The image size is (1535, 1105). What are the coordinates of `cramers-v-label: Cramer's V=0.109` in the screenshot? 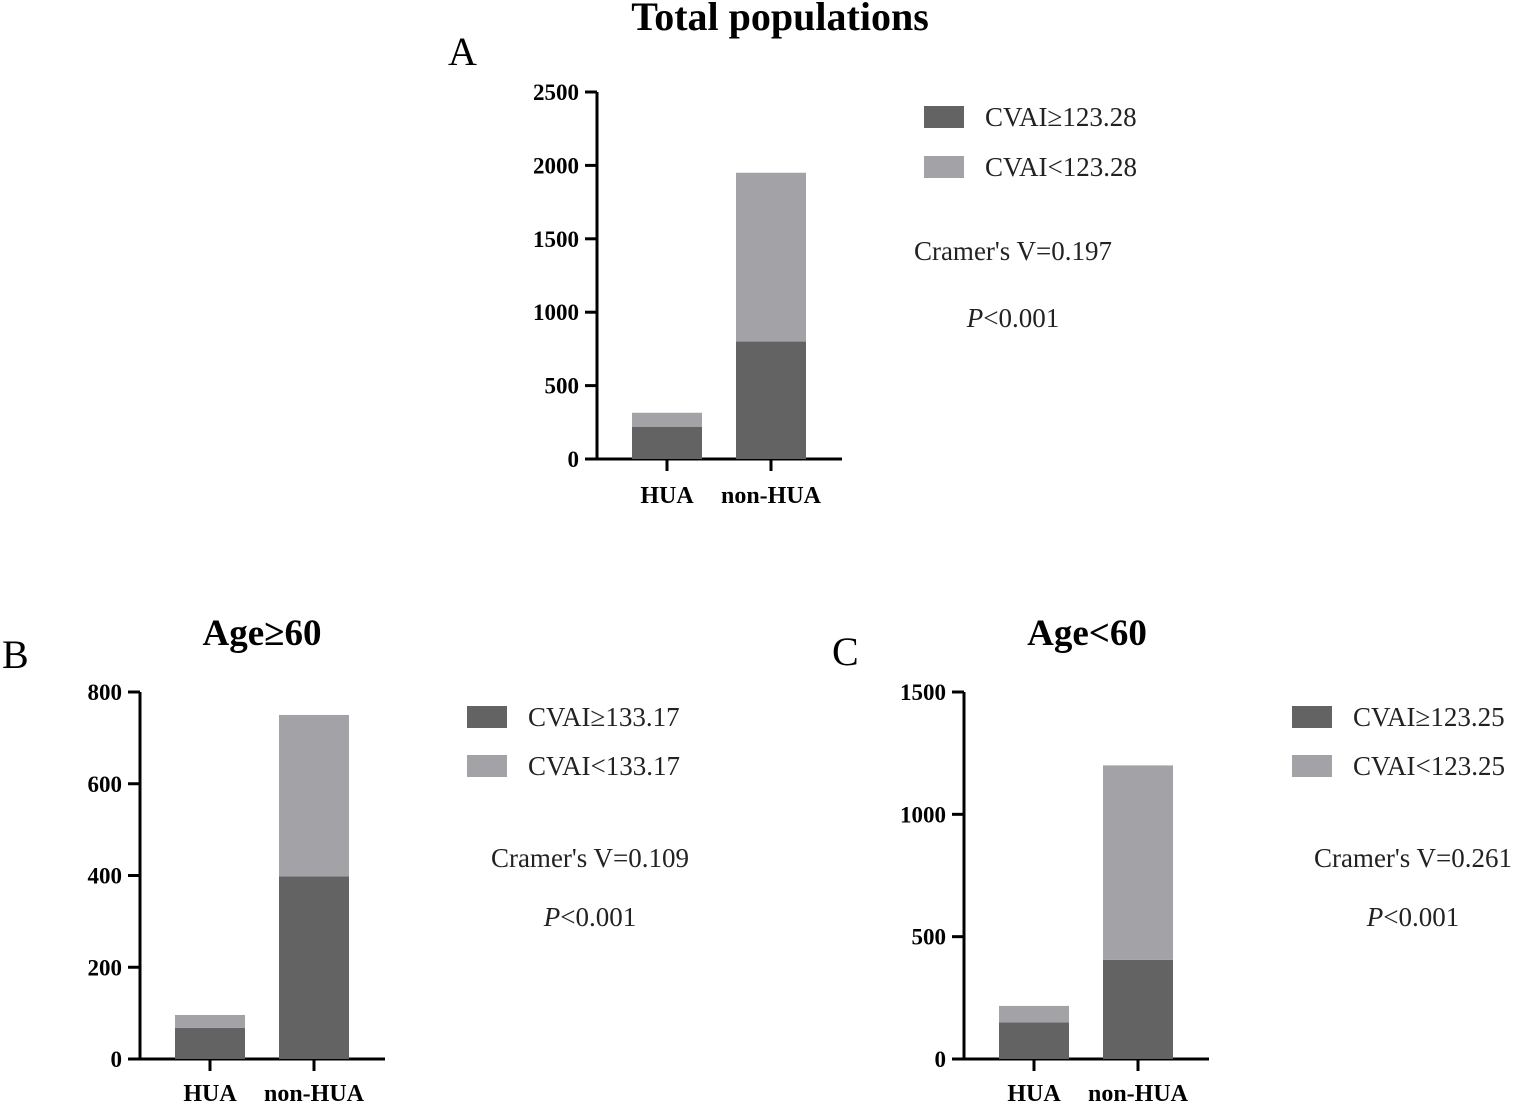 It's located at (590, 858).